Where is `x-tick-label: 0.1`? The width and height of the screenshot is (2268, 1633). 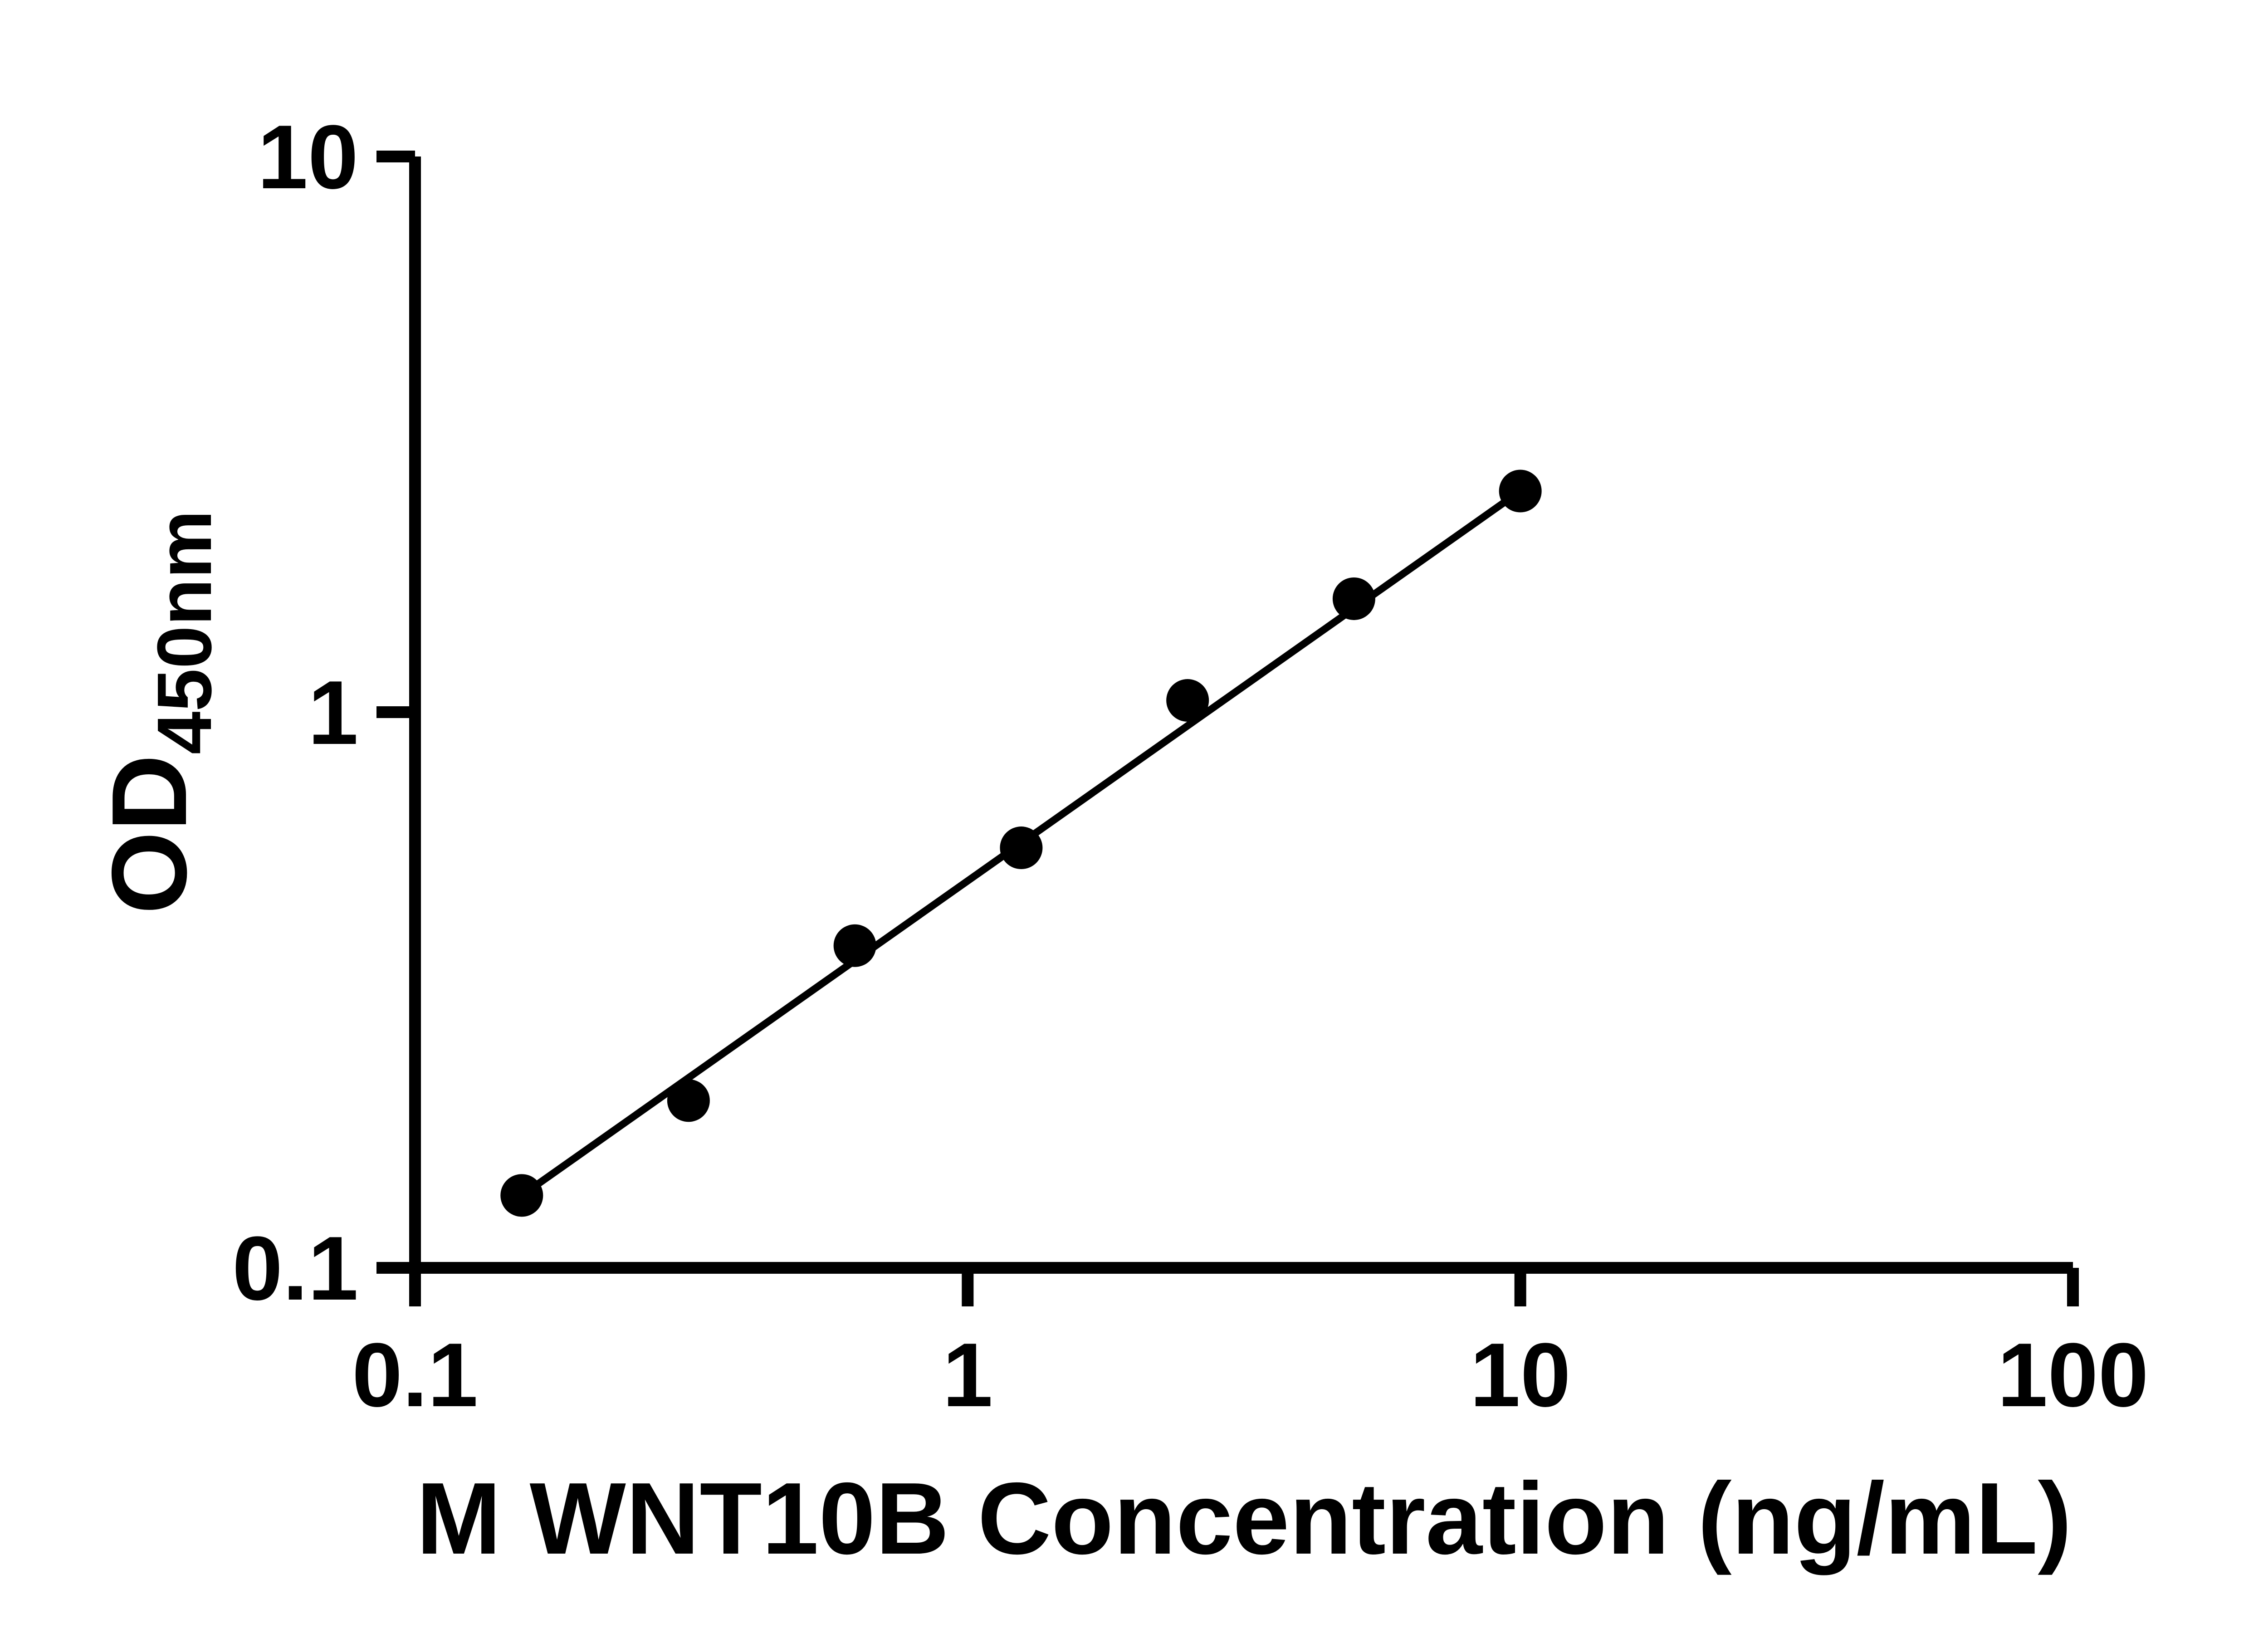
x-tick-label: 0.1 is located at coordinates (415, 1375).